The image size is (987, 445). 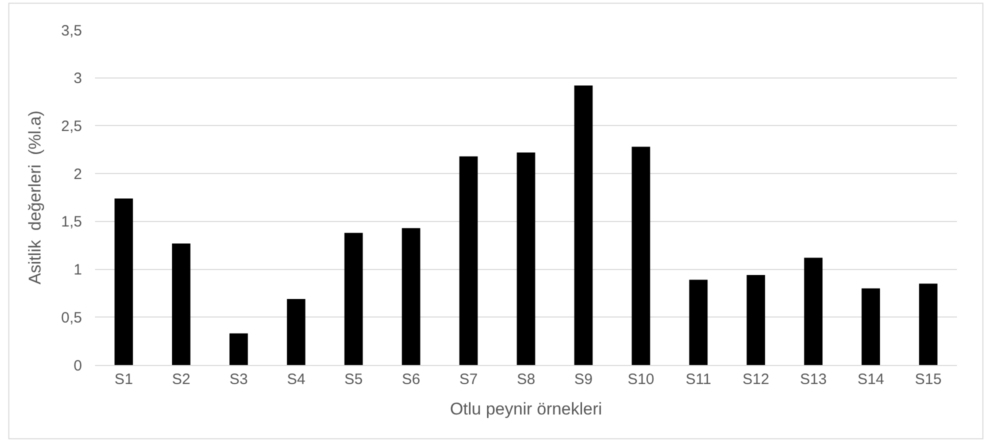 What do you see at coordinates (526, 408) in the screenshot?
I see `x-axis-title: Otlu peynir örnekleri` at bounding box center [526, 408].